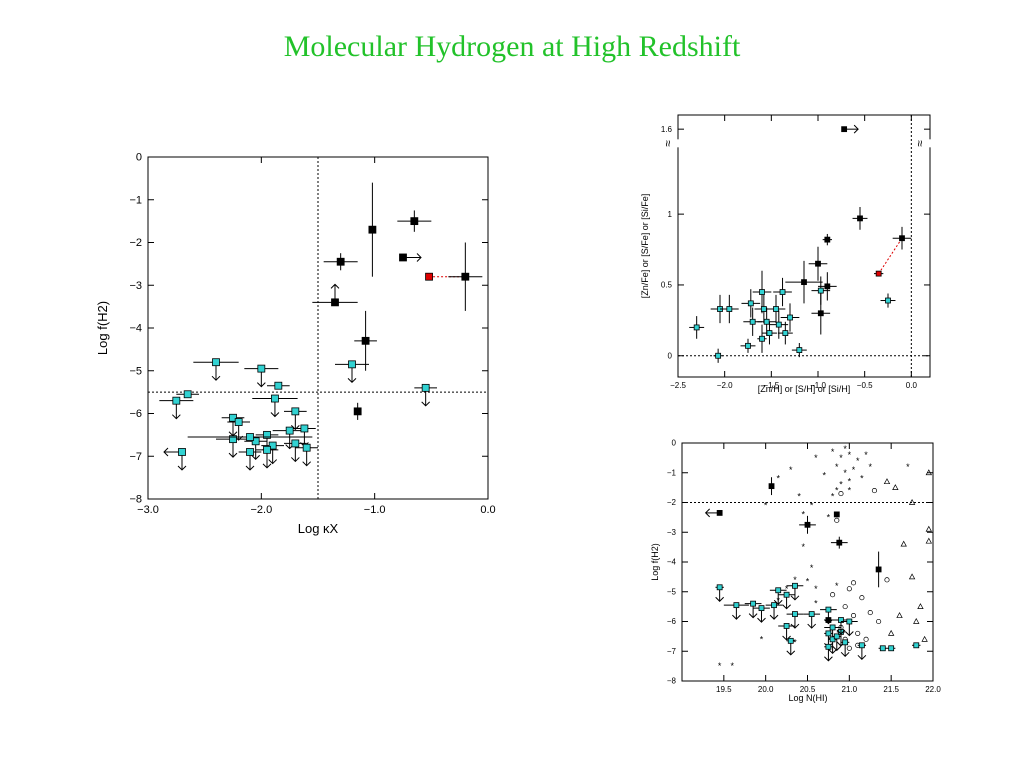 The image size is (1024, 768). I want to click on x-tick-label: −2.5, so click(678, 385).